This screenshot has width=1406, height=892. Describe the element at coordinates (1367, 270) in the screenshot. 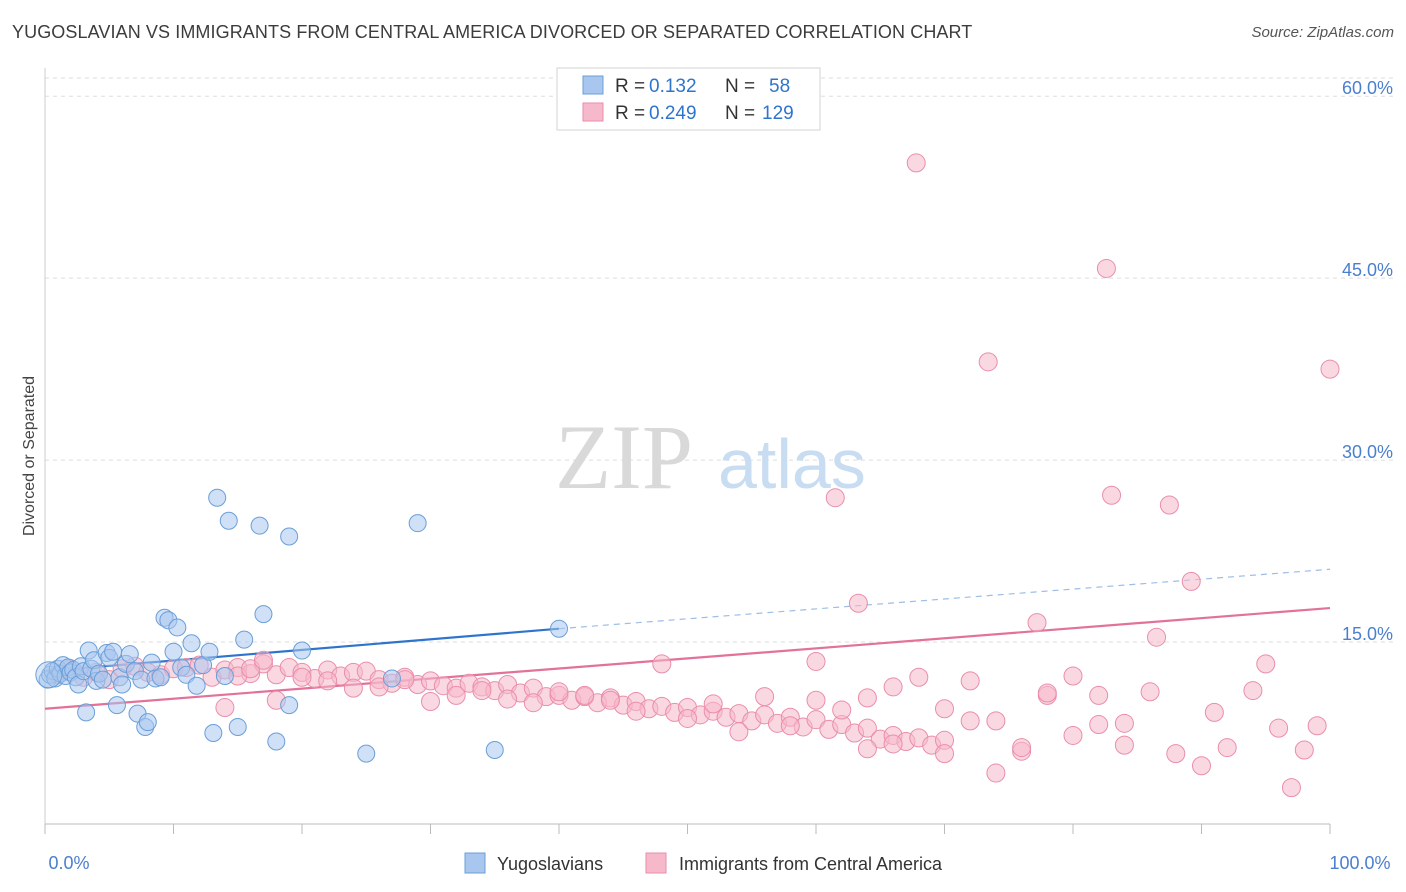

I see `y-tick-label: 45.0%` at that location.